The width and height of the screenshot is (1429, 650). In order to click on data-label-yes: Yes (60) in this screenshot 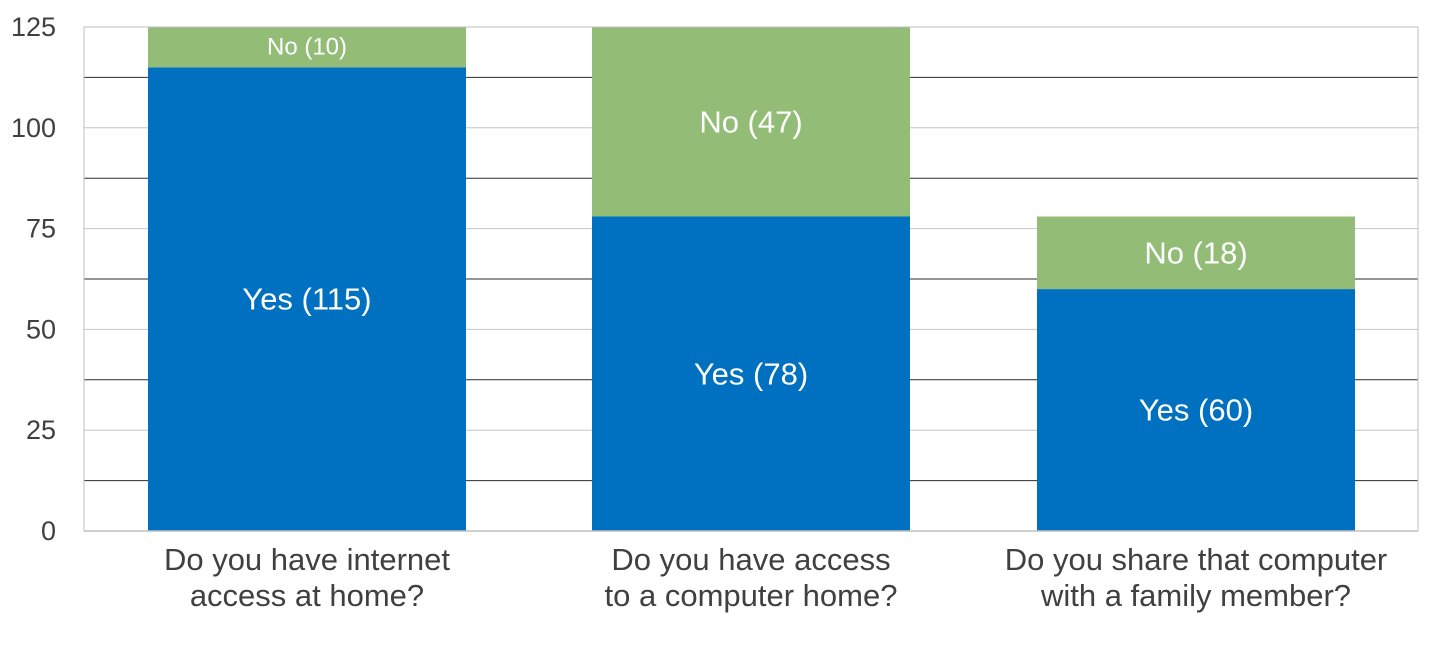, I will do `click(1196, 410)`.